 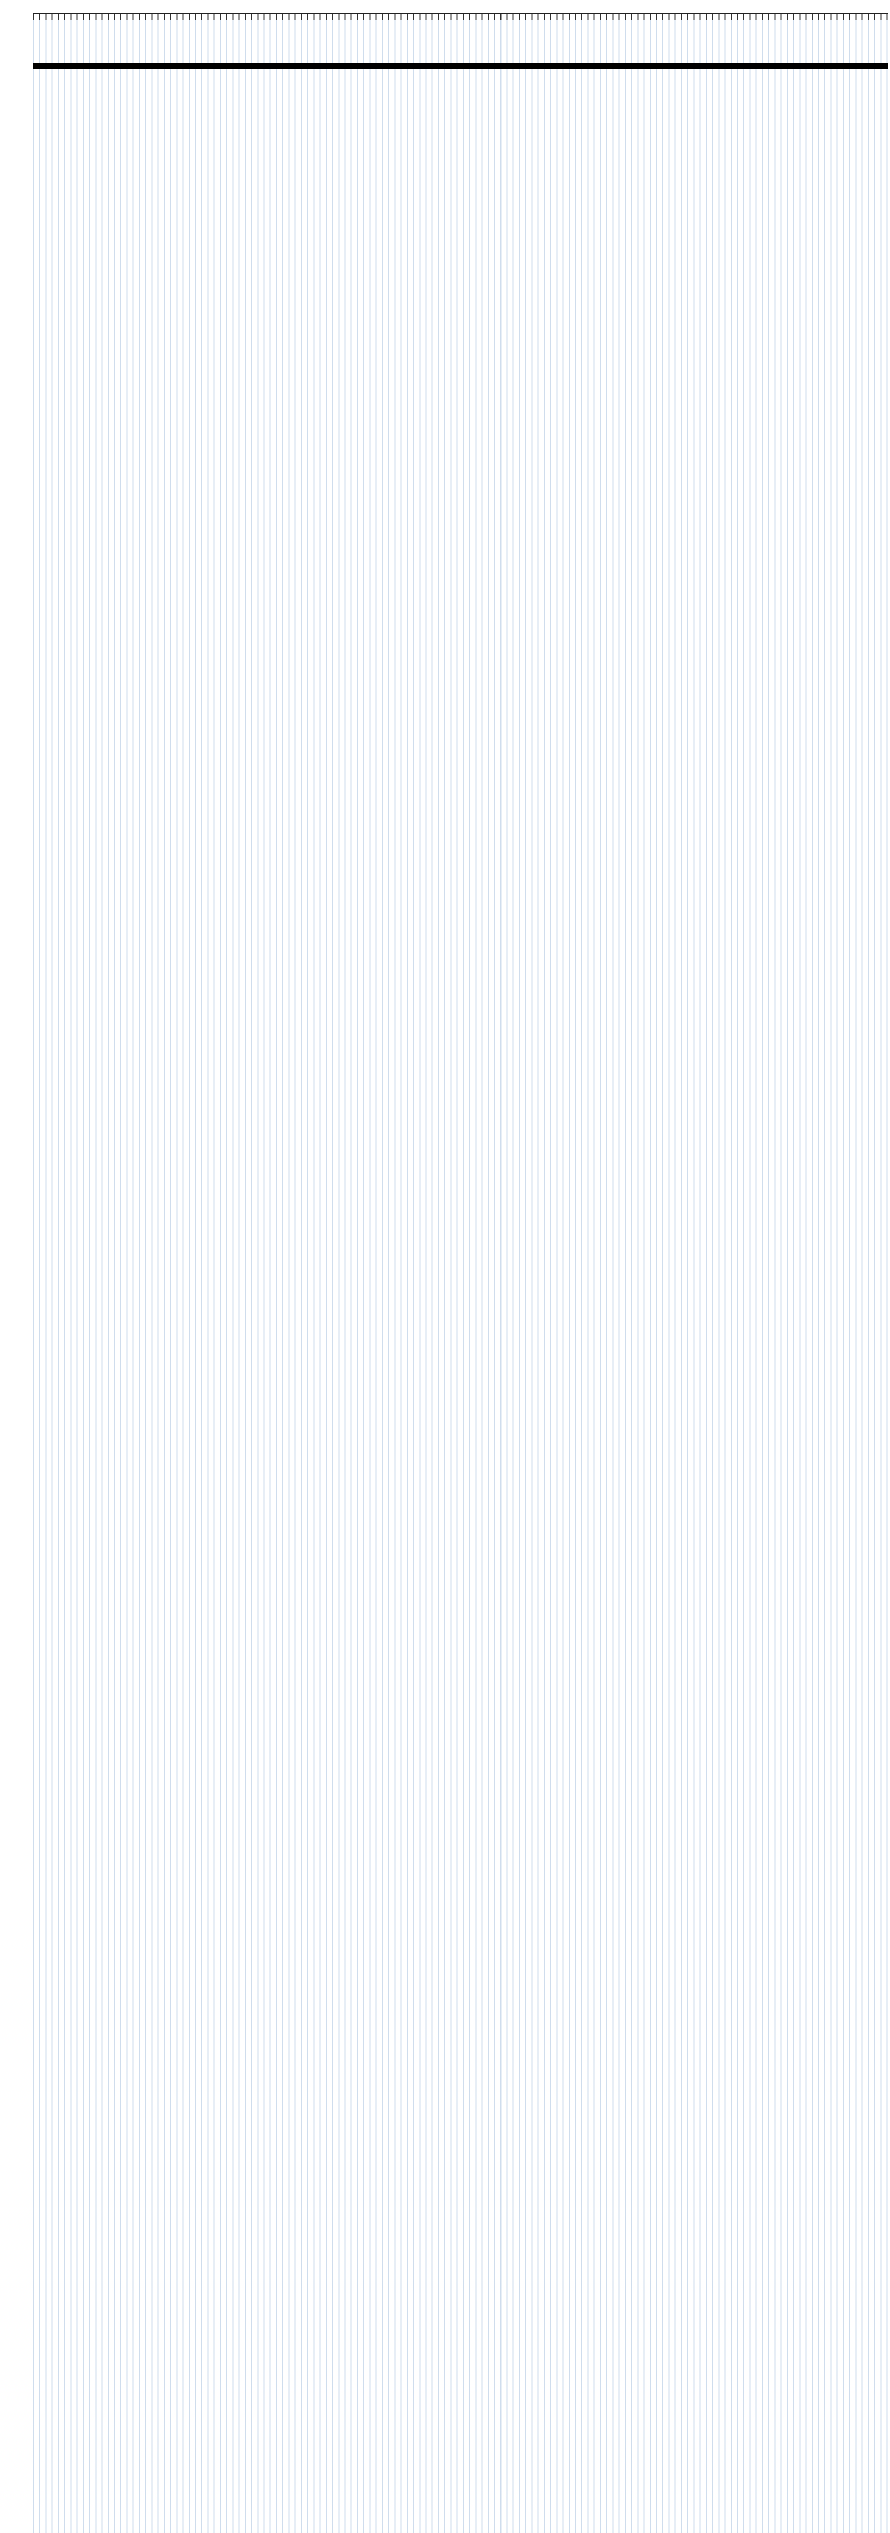 What do you see at coordinates (460, 16) in the screenshot?
I see `ruler` at bounding box center [460, 16].